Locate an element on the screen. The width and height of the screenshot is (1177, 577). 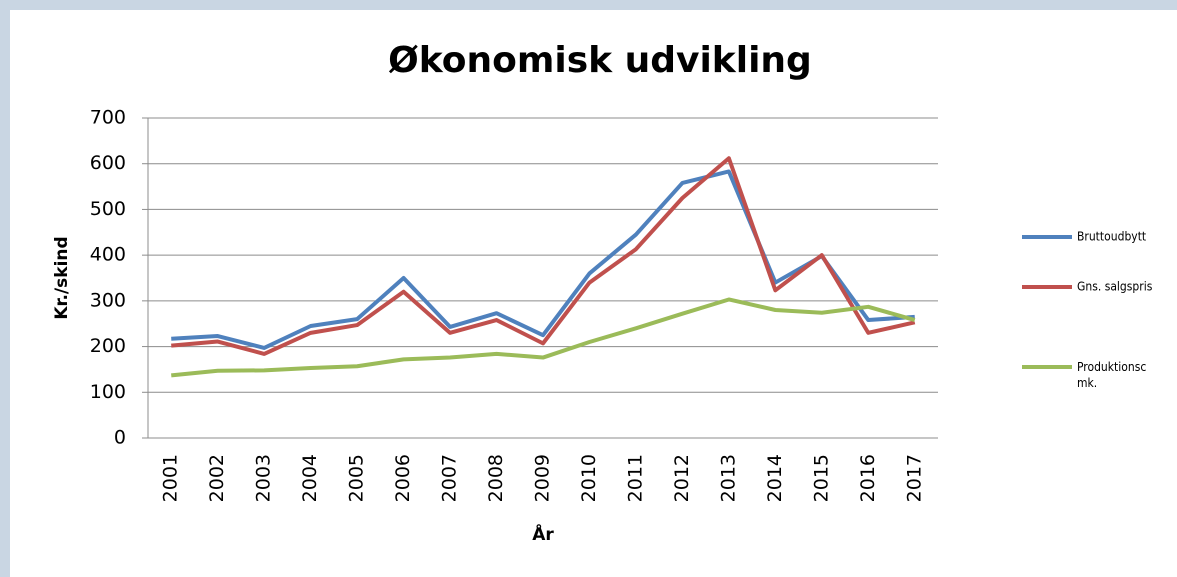
x-tick-label: 2014 is located at coordinates (775, 478).